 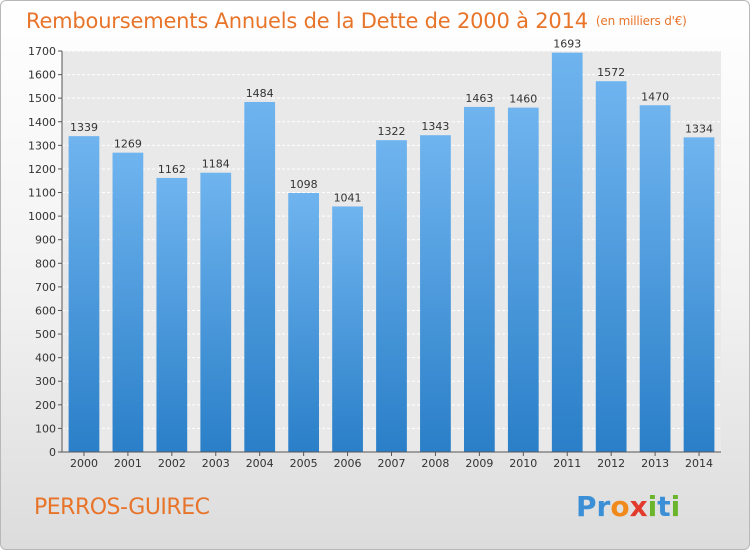 I want to click on y-tick-label: 1100, so click(x=42, y=193).